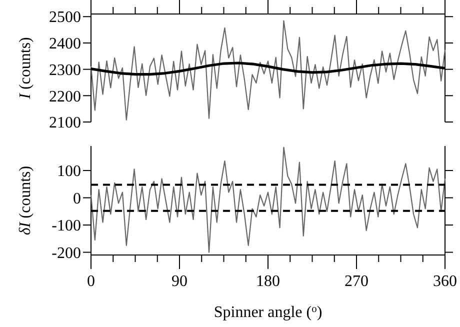  What do you see at coordinates (268, 312) in the screenshot?
I see `x-axis-title: Spinner angle ($^{o}$)` at bounding box center [268, 312].